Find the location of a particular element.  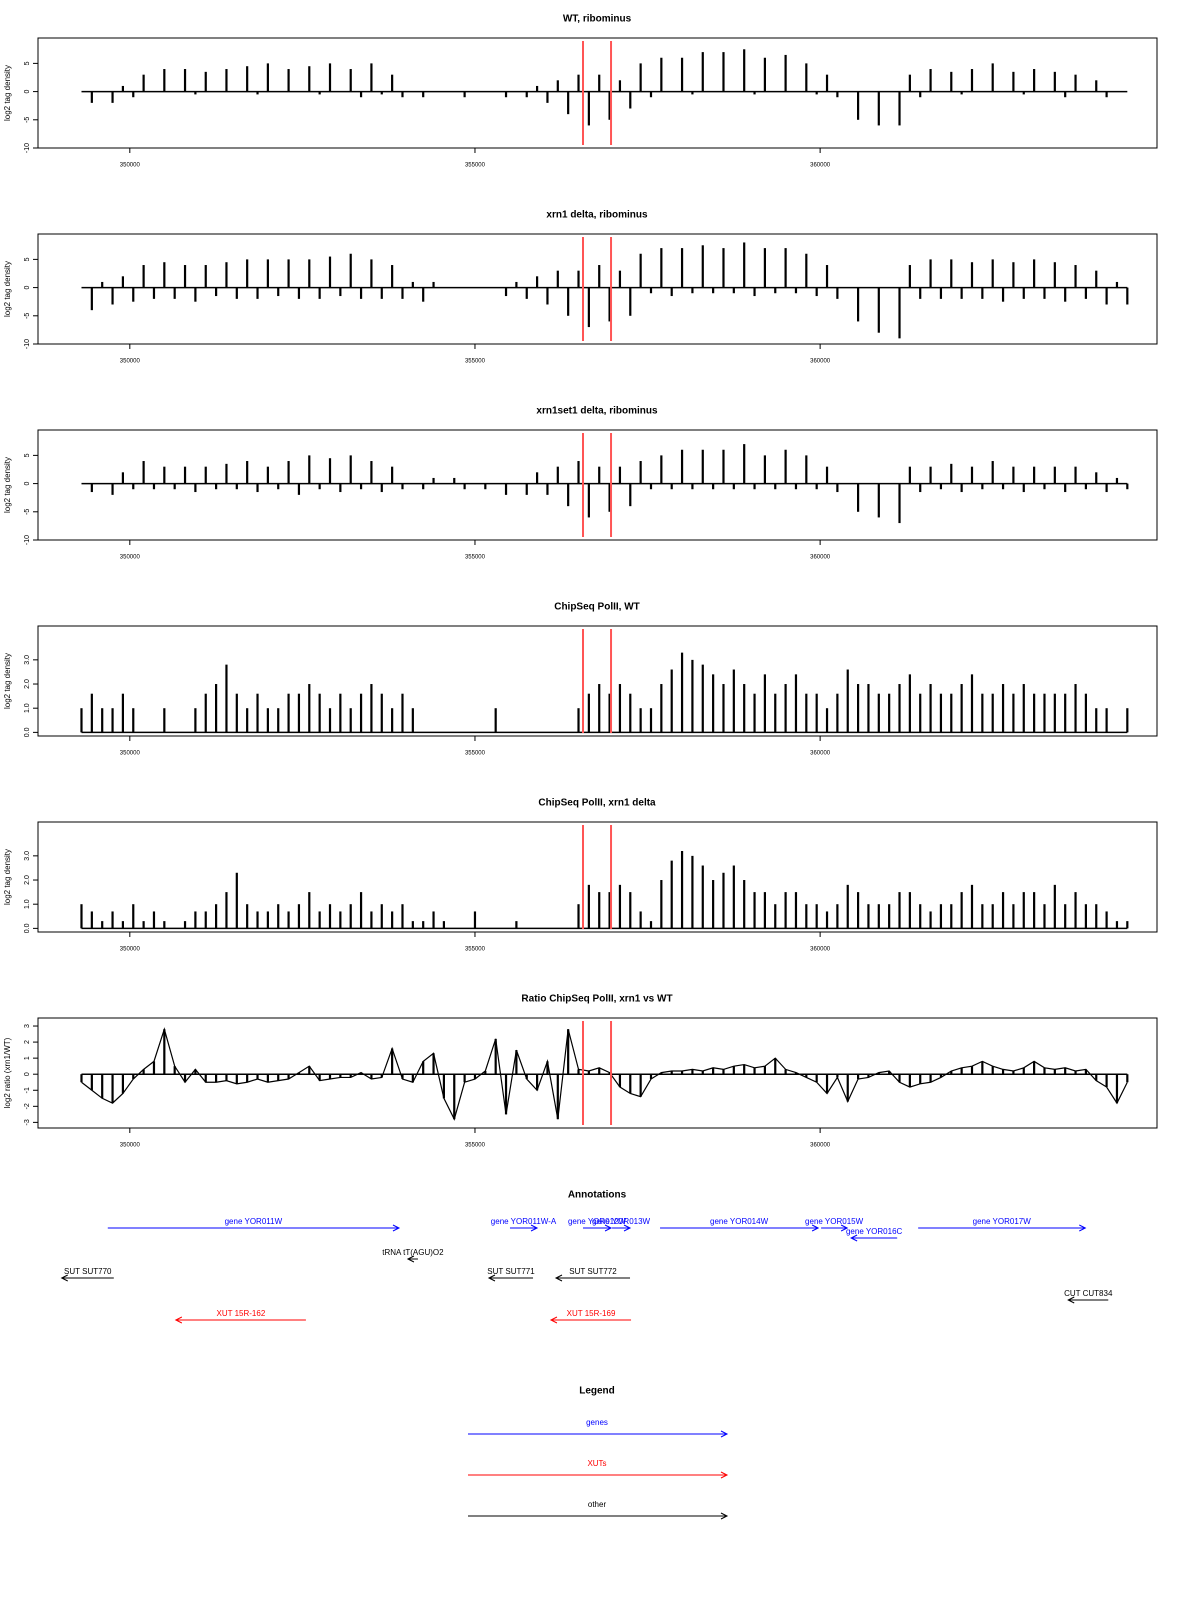

y-tick-label: 3.0 is located at coordinates (27, 660).